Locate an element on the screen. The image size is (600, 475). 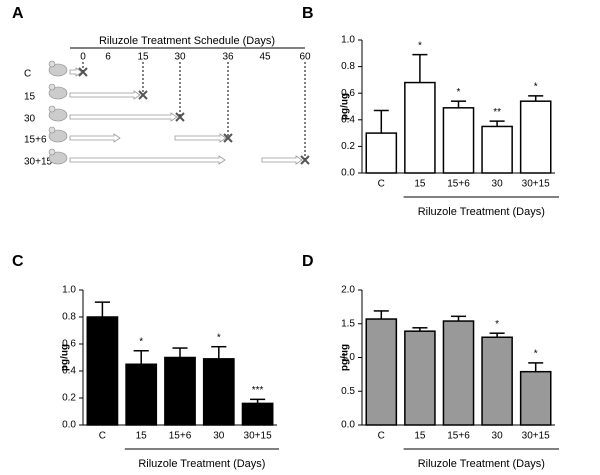
y-tick-label: 2.0 is located at coordinates (348, 290).